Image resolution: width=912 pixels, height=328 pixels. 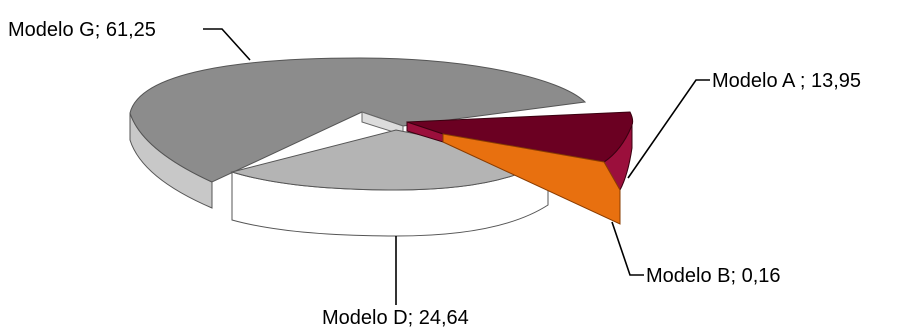 What do you see at coordinates (668, 129) in the screenshot?
I see `leader-line-modelo-a` at bounding box center [668, 129].